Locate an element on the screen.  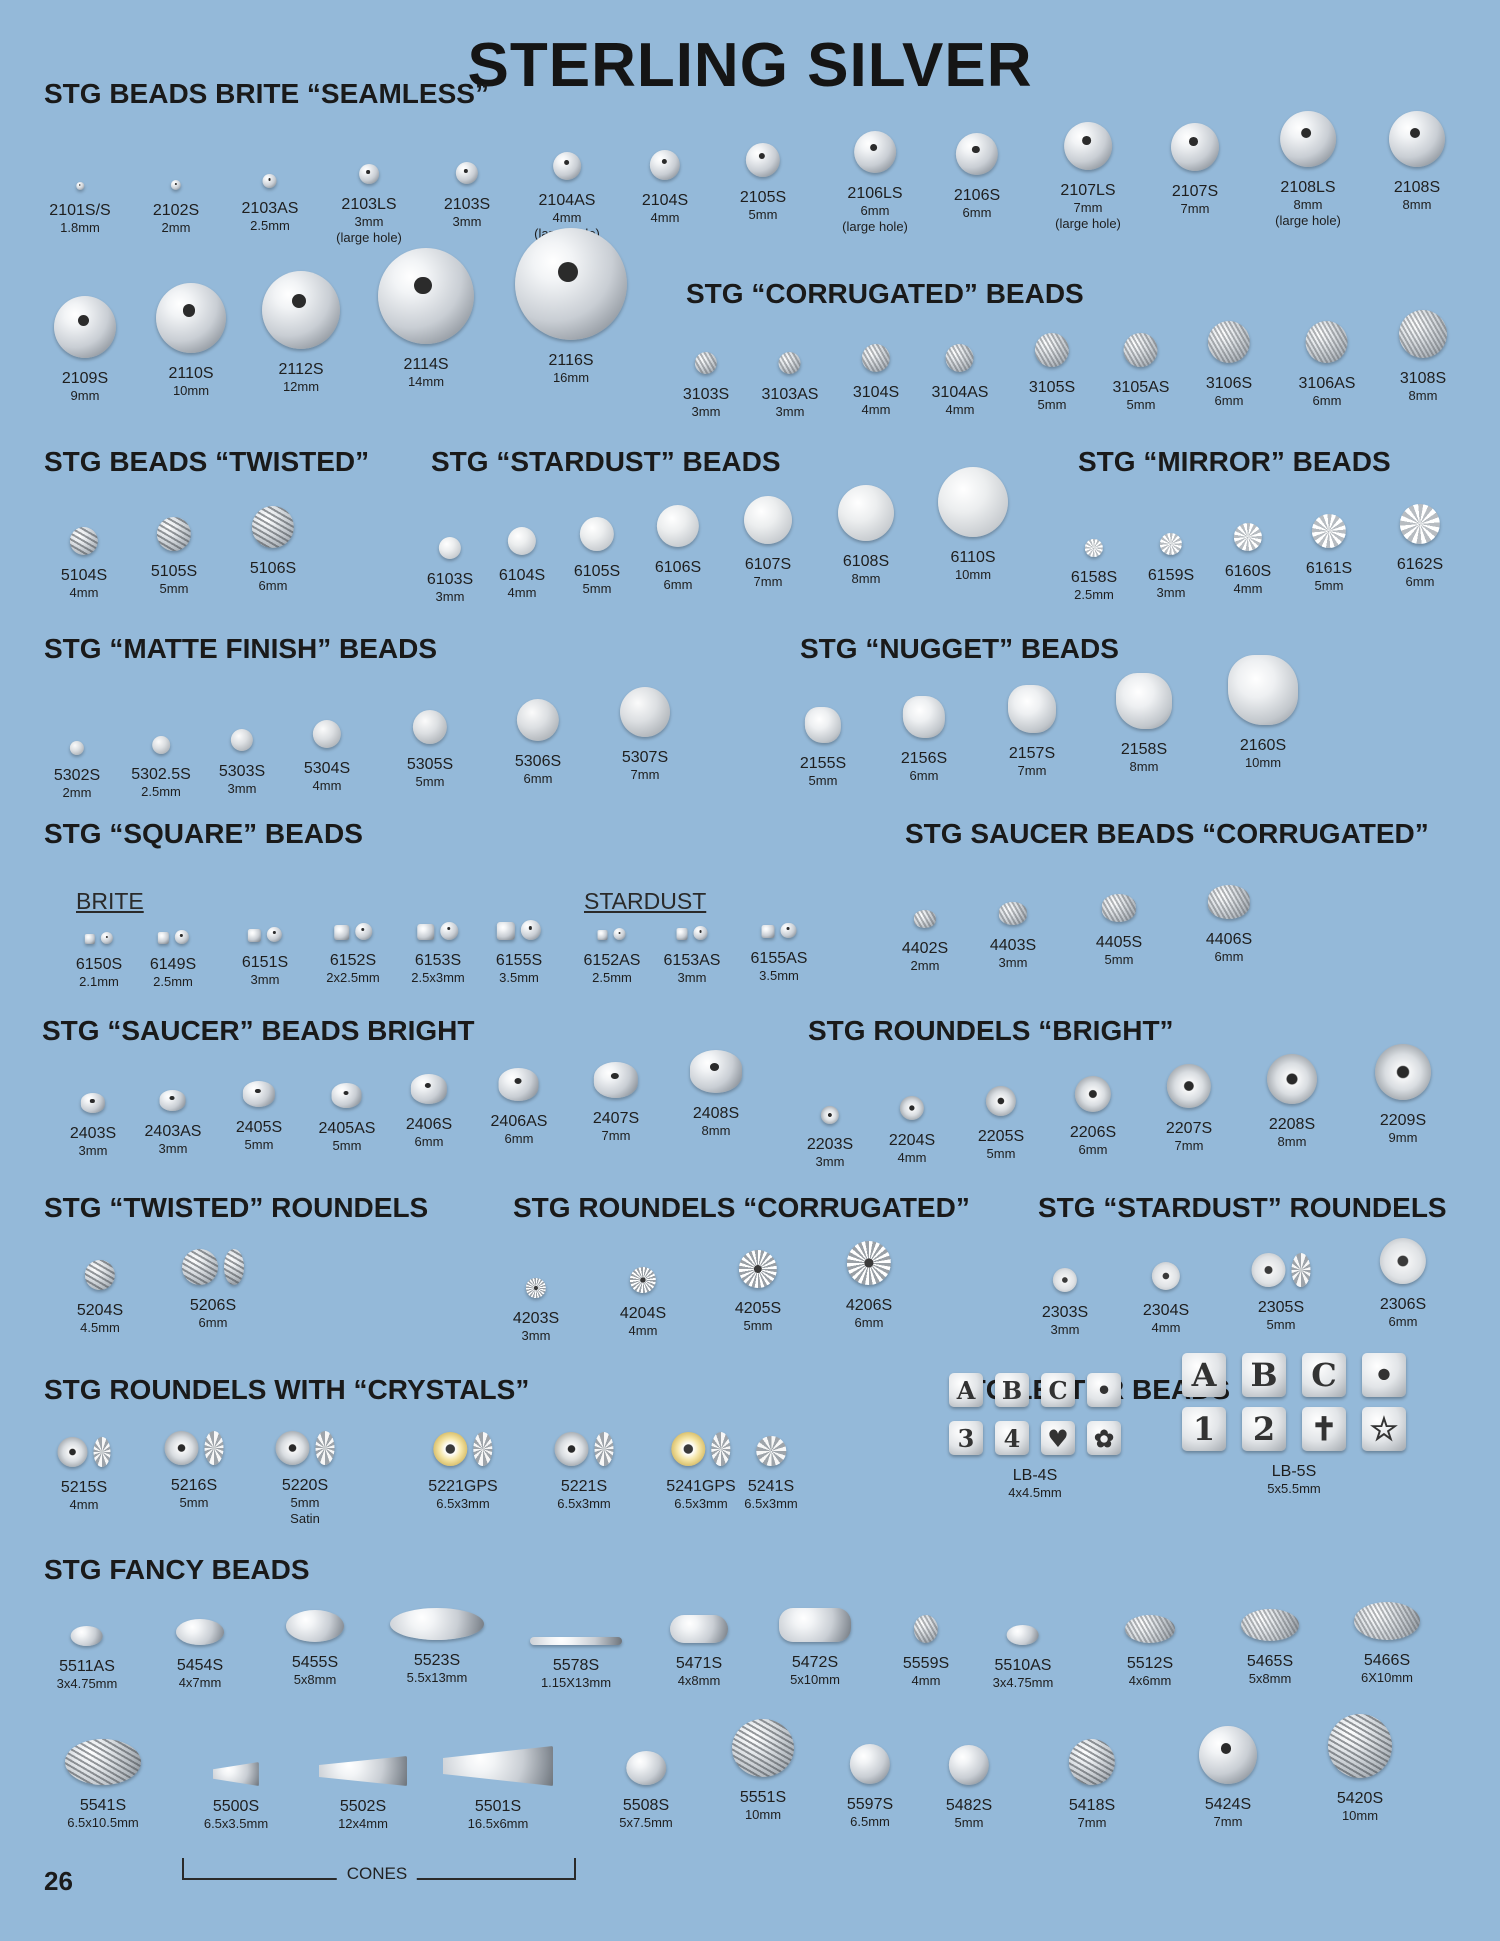
product-code: 6149S is located at coordinates (173, 964).